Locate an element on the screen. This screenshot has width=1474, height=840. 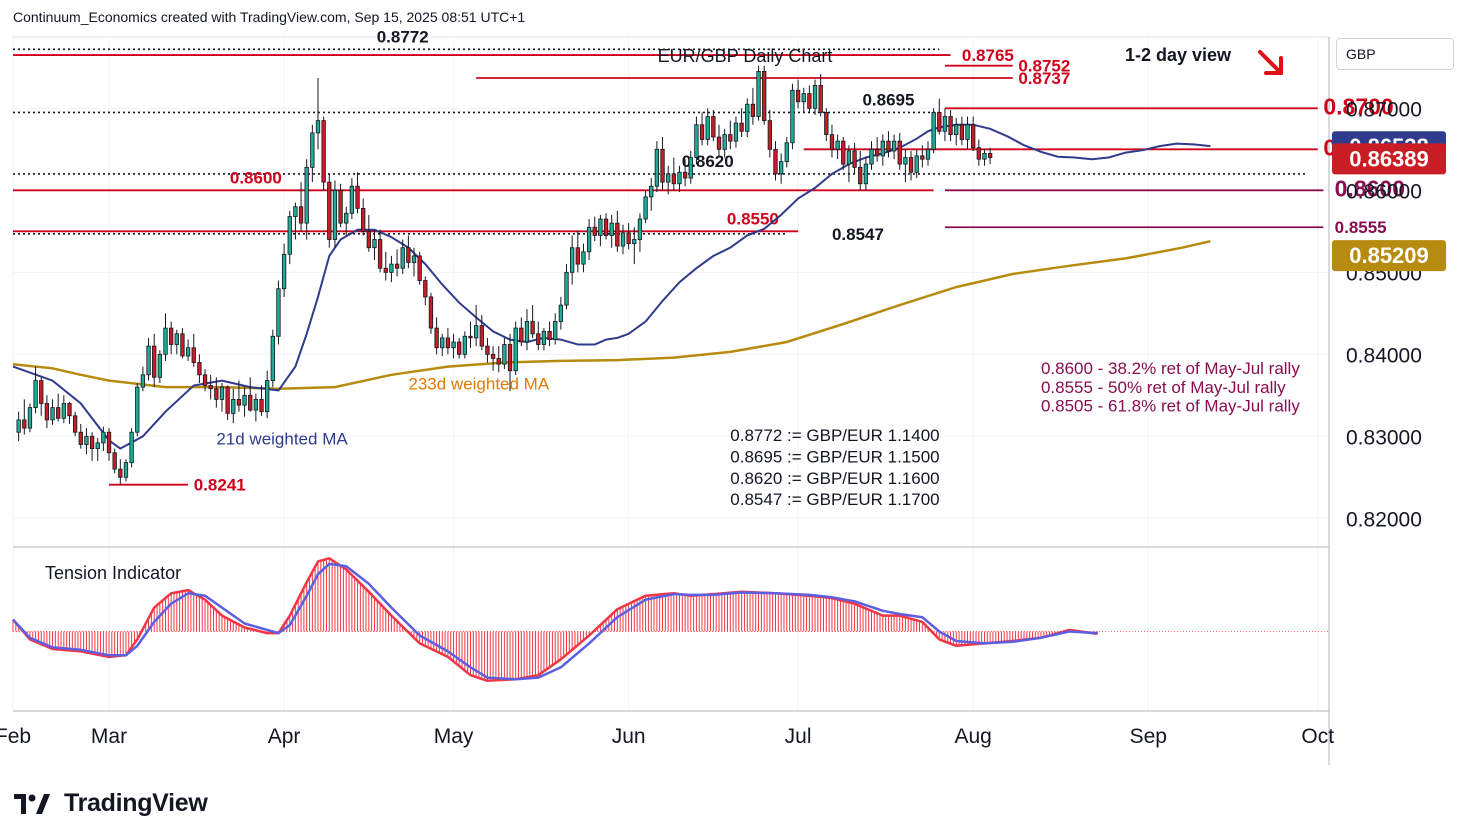
ma233-price-badge-box is located at coordinates (1389, 256).